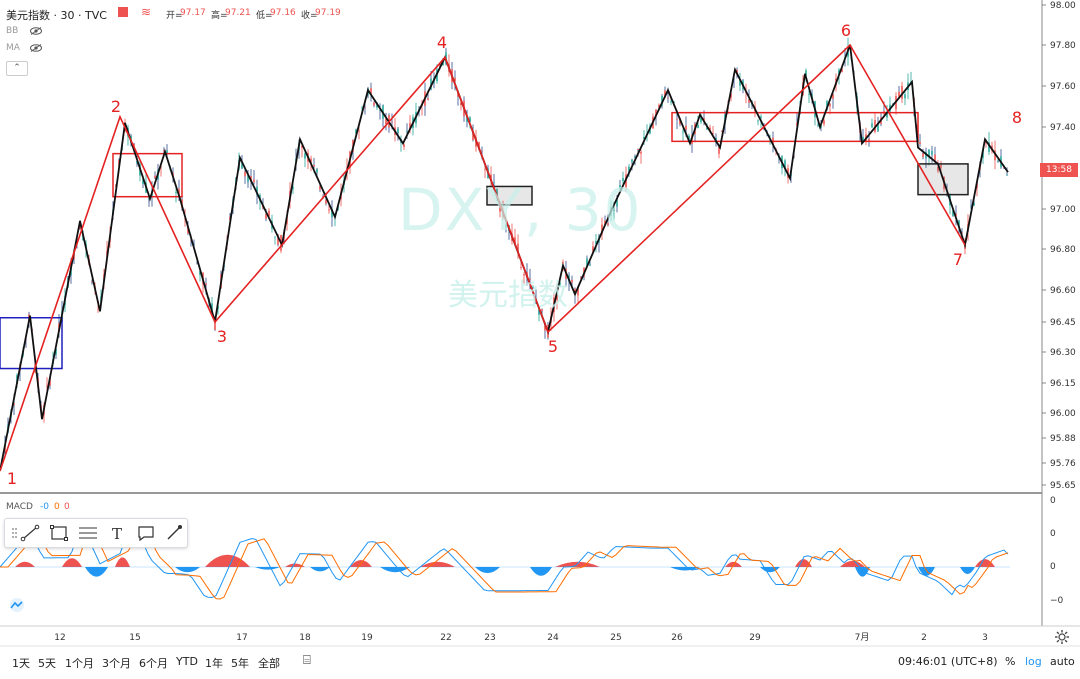 The image size is (1080, 679). What do you see at coordinates (30, 533) in the screenshot?
I see `trend-line-icon` at bounding box center [30, 533].